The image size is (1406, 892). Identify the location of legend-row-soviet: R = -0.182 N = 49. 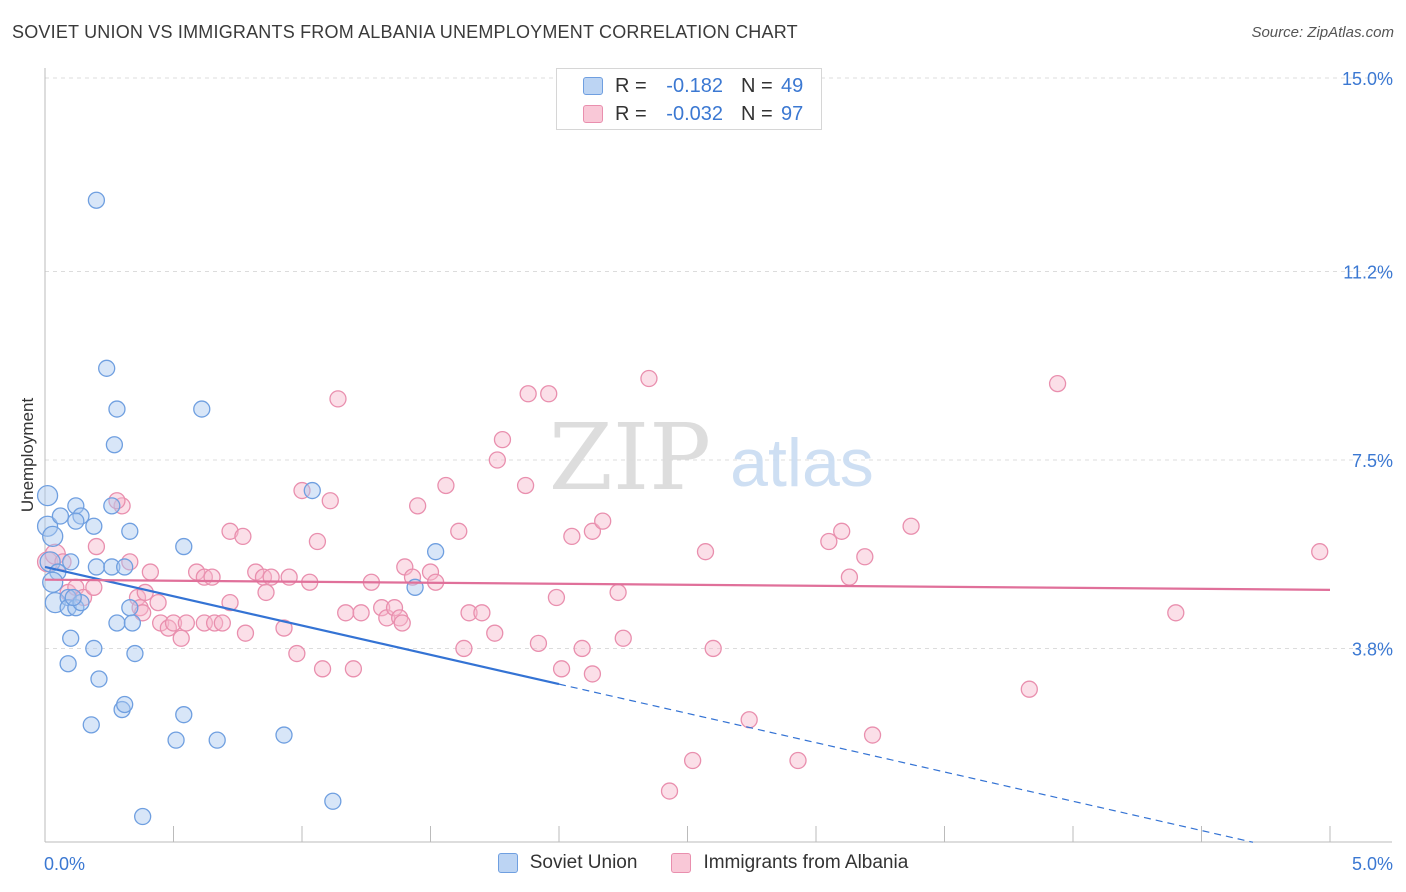
(693, 86).